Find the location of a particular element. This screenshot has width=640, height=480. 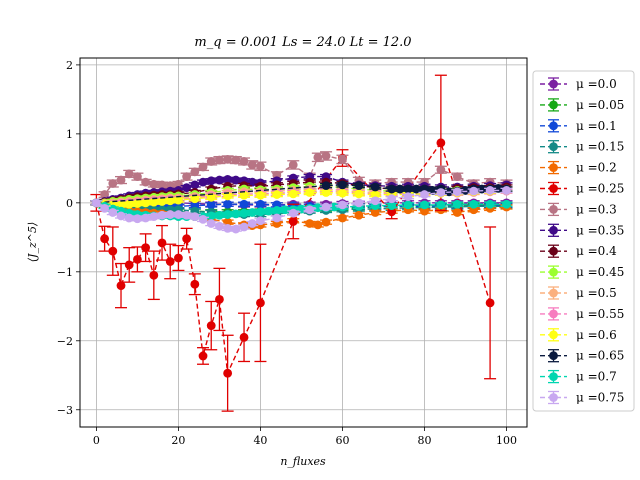

y-tick-label: −2 is located at coordinates (65, 341).